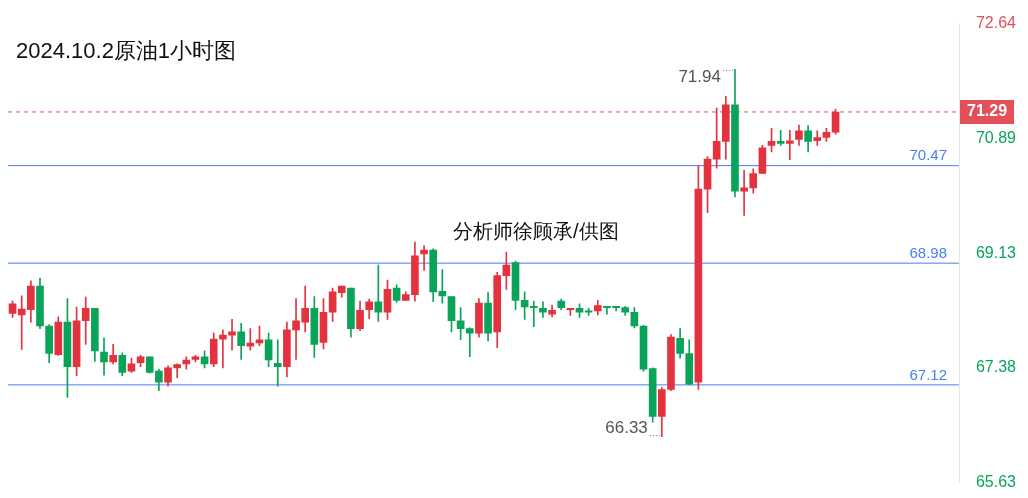 This screenshot has width=1028, height=498. I want to click on y-tick-label: 69.13, so click(996, 252).